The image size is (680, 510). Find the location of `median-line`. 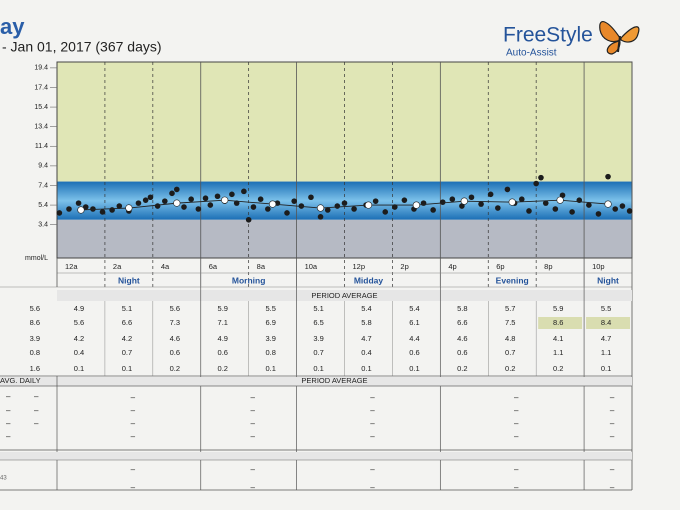

median-line is located at coordinates (344, 205).